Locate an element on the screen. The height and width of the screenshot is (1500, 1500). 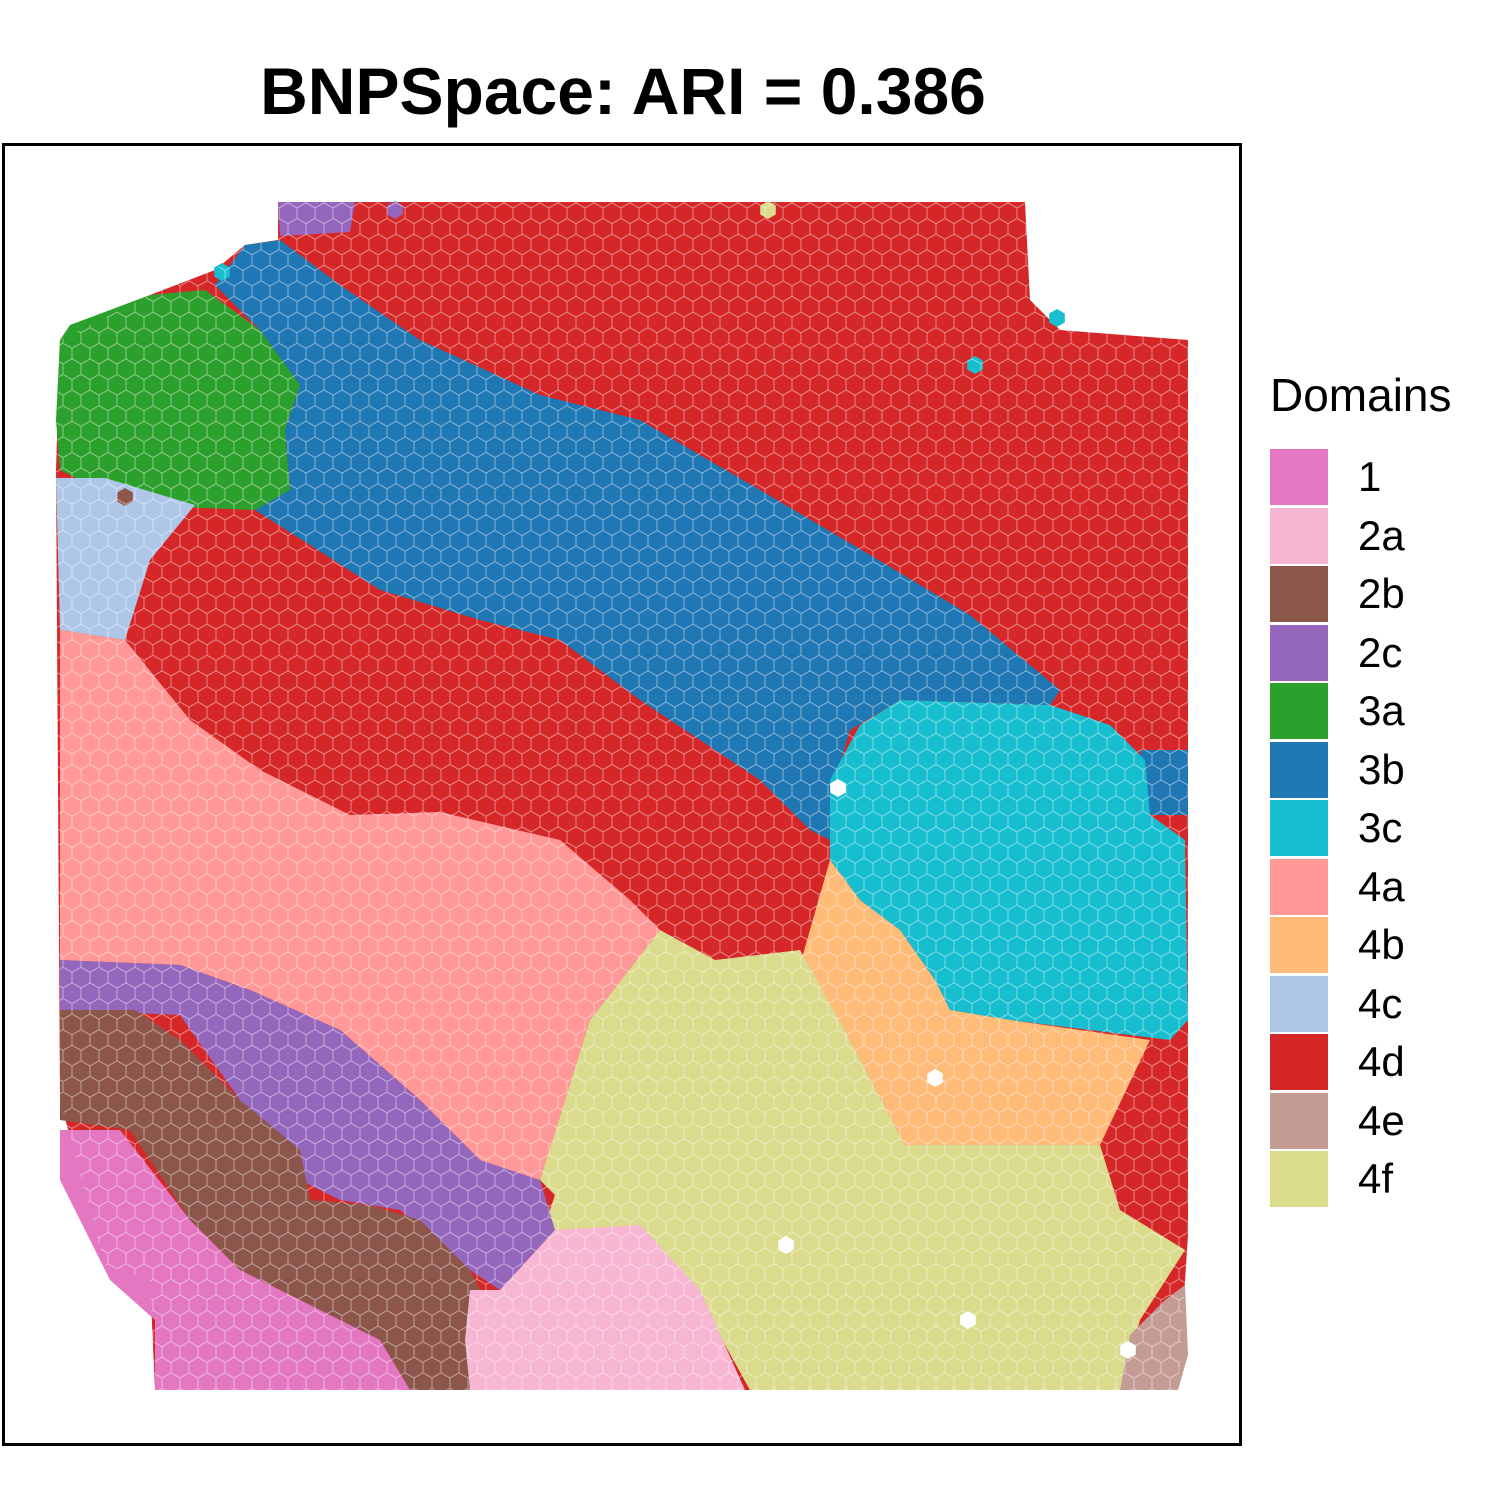
spot-3c-b is located at coordinates (1057, 318).